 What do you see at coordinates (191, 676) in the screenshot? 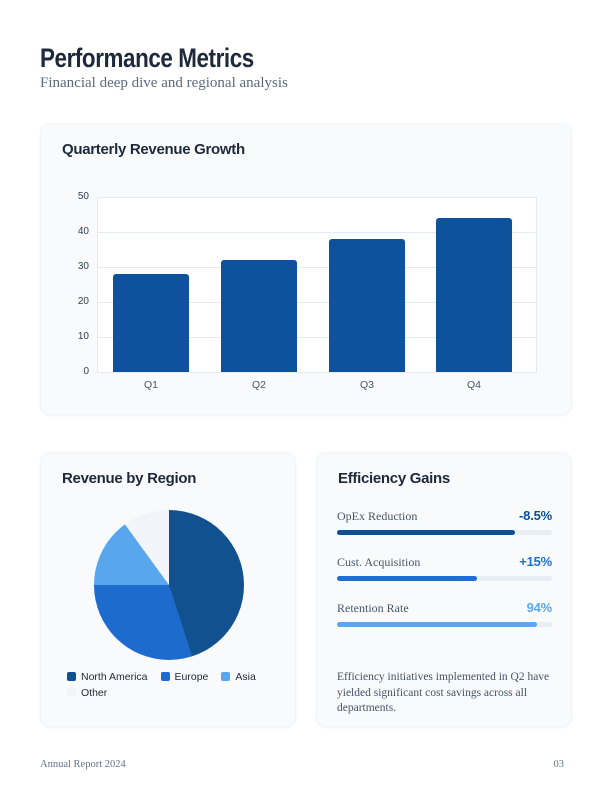
I see `legend-label: Europe` at bounding box center [191, 676].